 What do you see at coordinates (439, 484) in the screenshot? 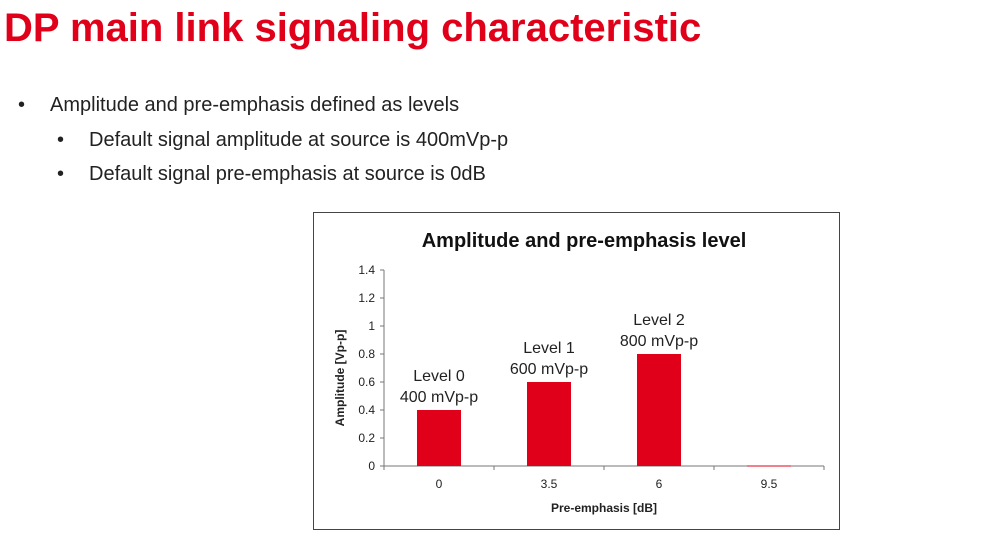
I see `x-tick-label: 0` at bounding box center [439, 484].